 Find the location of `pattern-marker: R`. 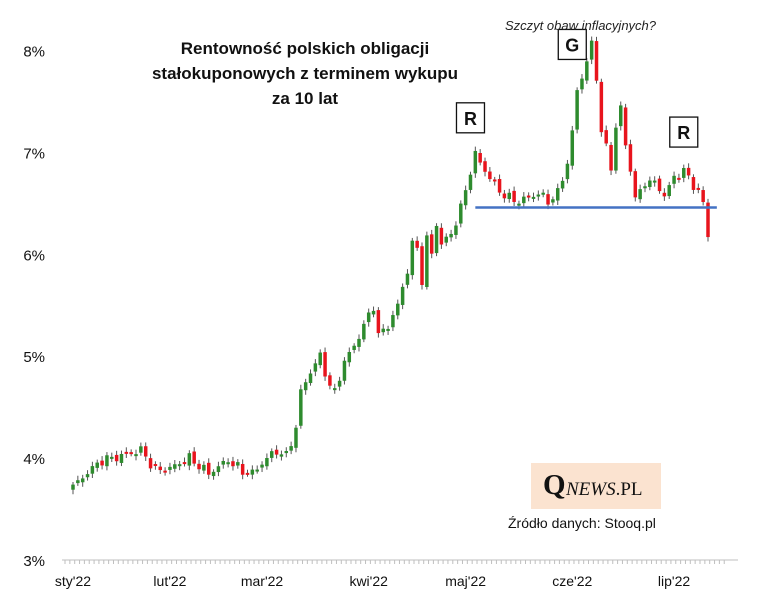

pattern-marker: R is located at coordinates (470, 118).